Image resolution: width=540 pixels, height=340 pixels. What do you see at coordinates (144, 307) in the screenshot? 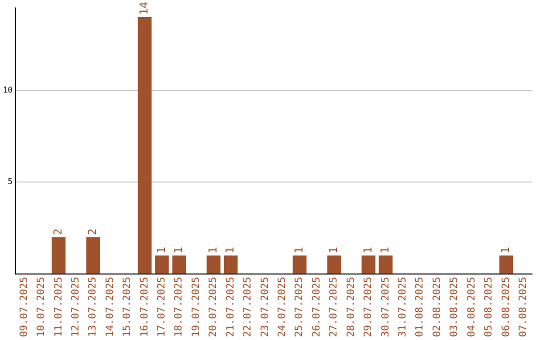
I see `x-tick-label: 16.07.2025` at bounding box center [144, 307].